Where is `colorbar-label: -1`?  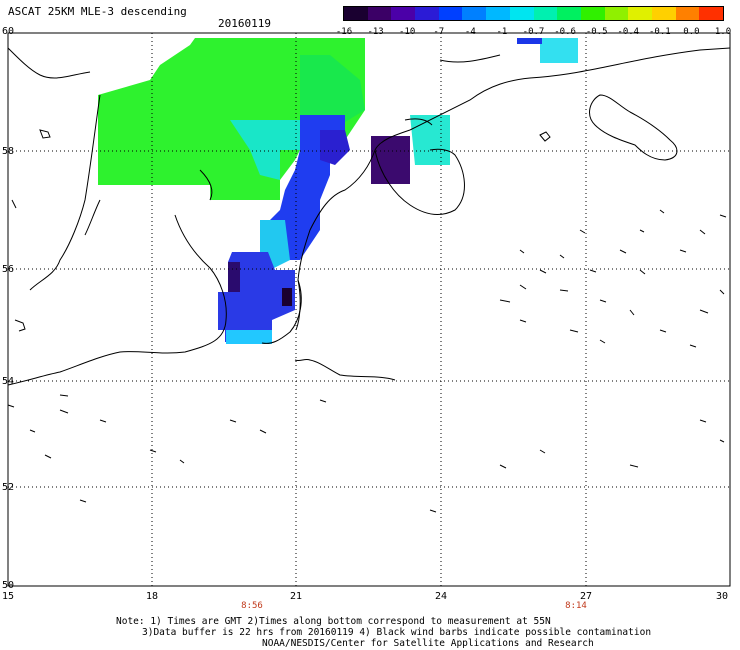
colorbar-label: -1 is located at coordinates (502, 32).